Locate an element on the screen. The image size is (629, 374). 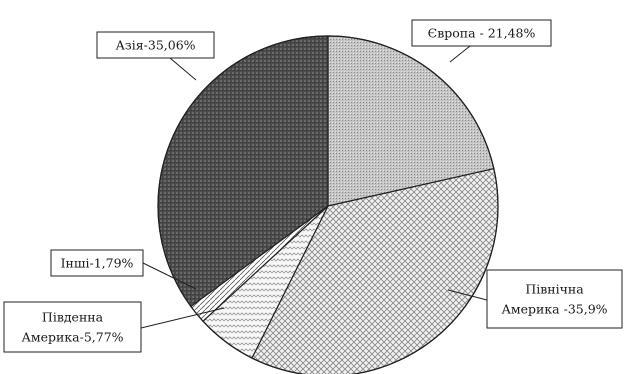
slice-label-text-1: Північна Америка -35,9% is located at coordinates (554, 299).